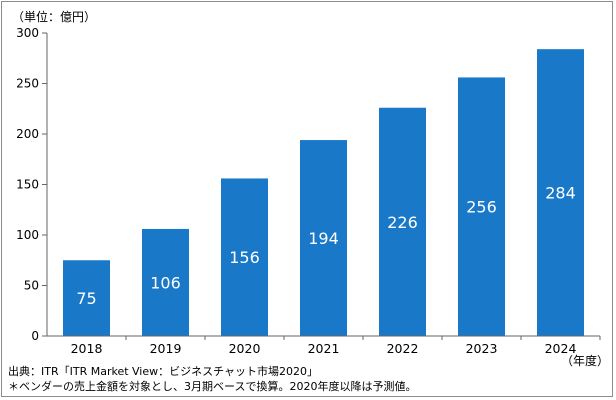  I want to click on x-unit-label: （年度）, so click(585, 360).